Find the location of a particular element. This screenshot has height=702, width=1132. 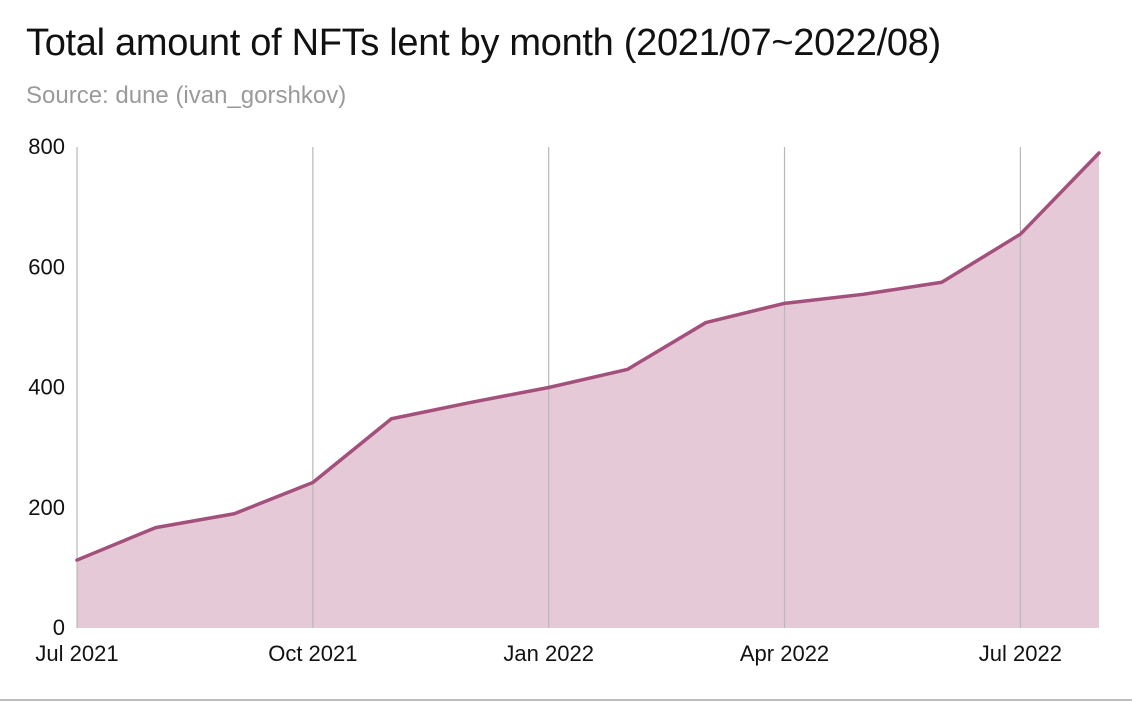

bottom-divider is located at coordinates (566, 700).